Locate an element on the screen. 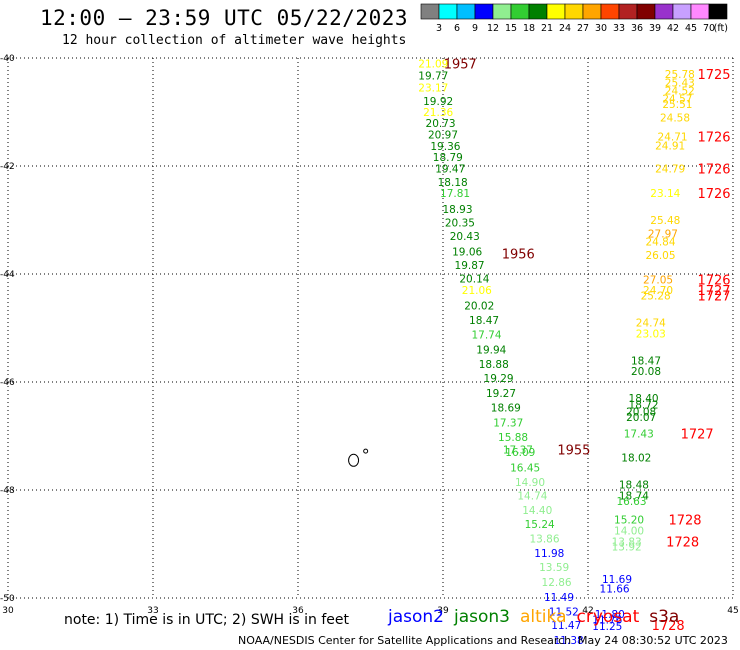 Image resolution: width=740 pixels, height=650 pixels. wave-height-point: 11.80 is located at coordinates (610, 615).